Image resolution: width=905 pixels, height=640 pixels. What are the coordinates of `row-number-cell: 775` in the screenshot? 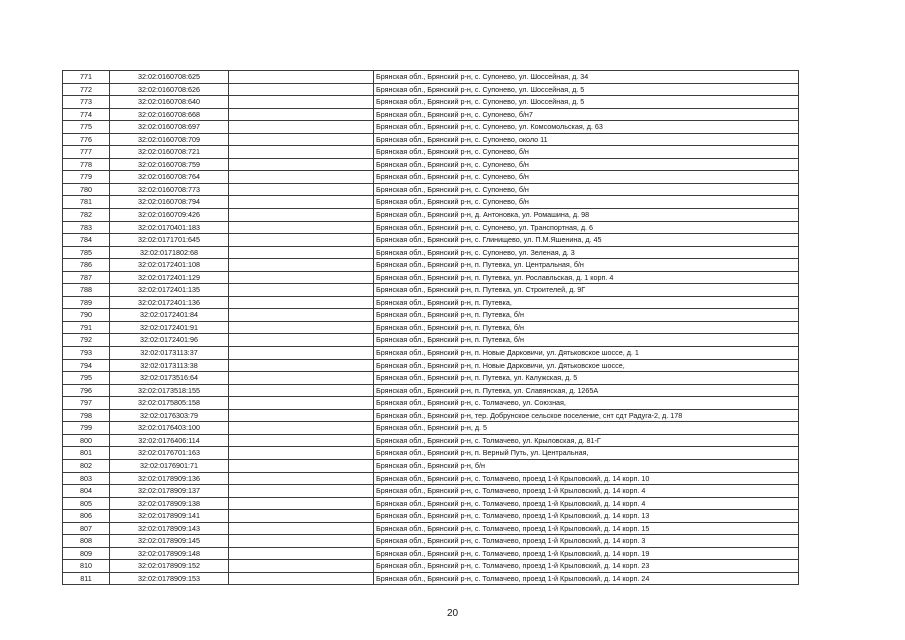 It's located at (86, 127).